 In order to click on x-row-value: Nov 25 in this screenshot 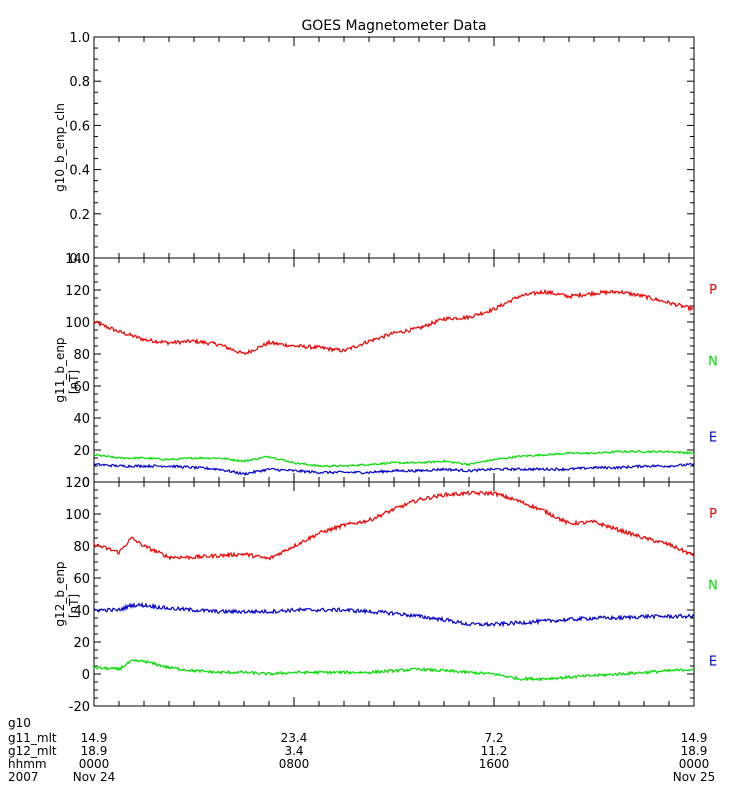, I will do `click(694, 777)`.